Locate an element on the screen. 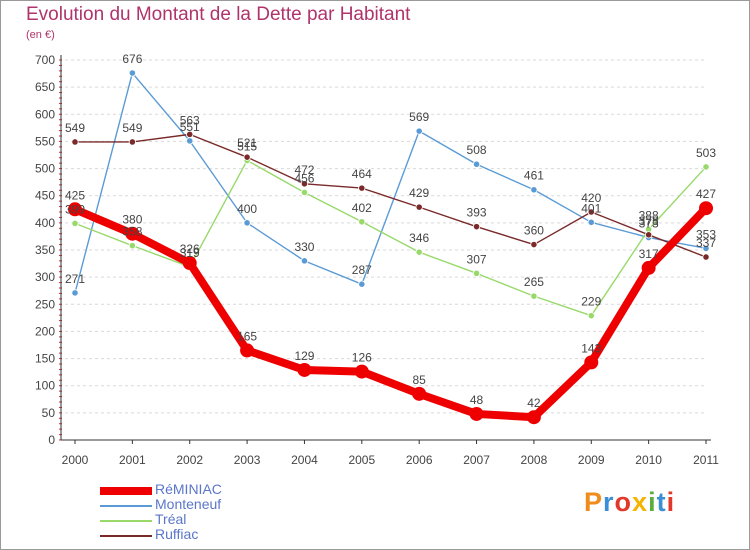 Image resolution: width=750 pixels, height=550 pixels. data-label: 48 is located at coordinates (477, 400).